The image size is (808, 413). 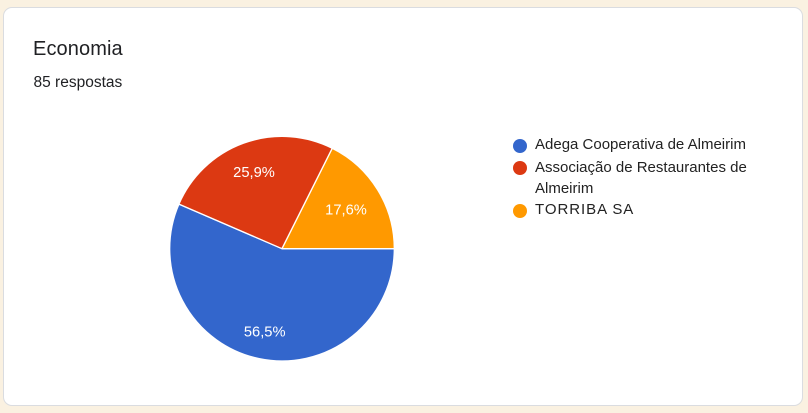 What do you see at coordinates (254, 173) in the screenshot?
I see `svg-text: 25,9%` at bounding box center [254, 173].